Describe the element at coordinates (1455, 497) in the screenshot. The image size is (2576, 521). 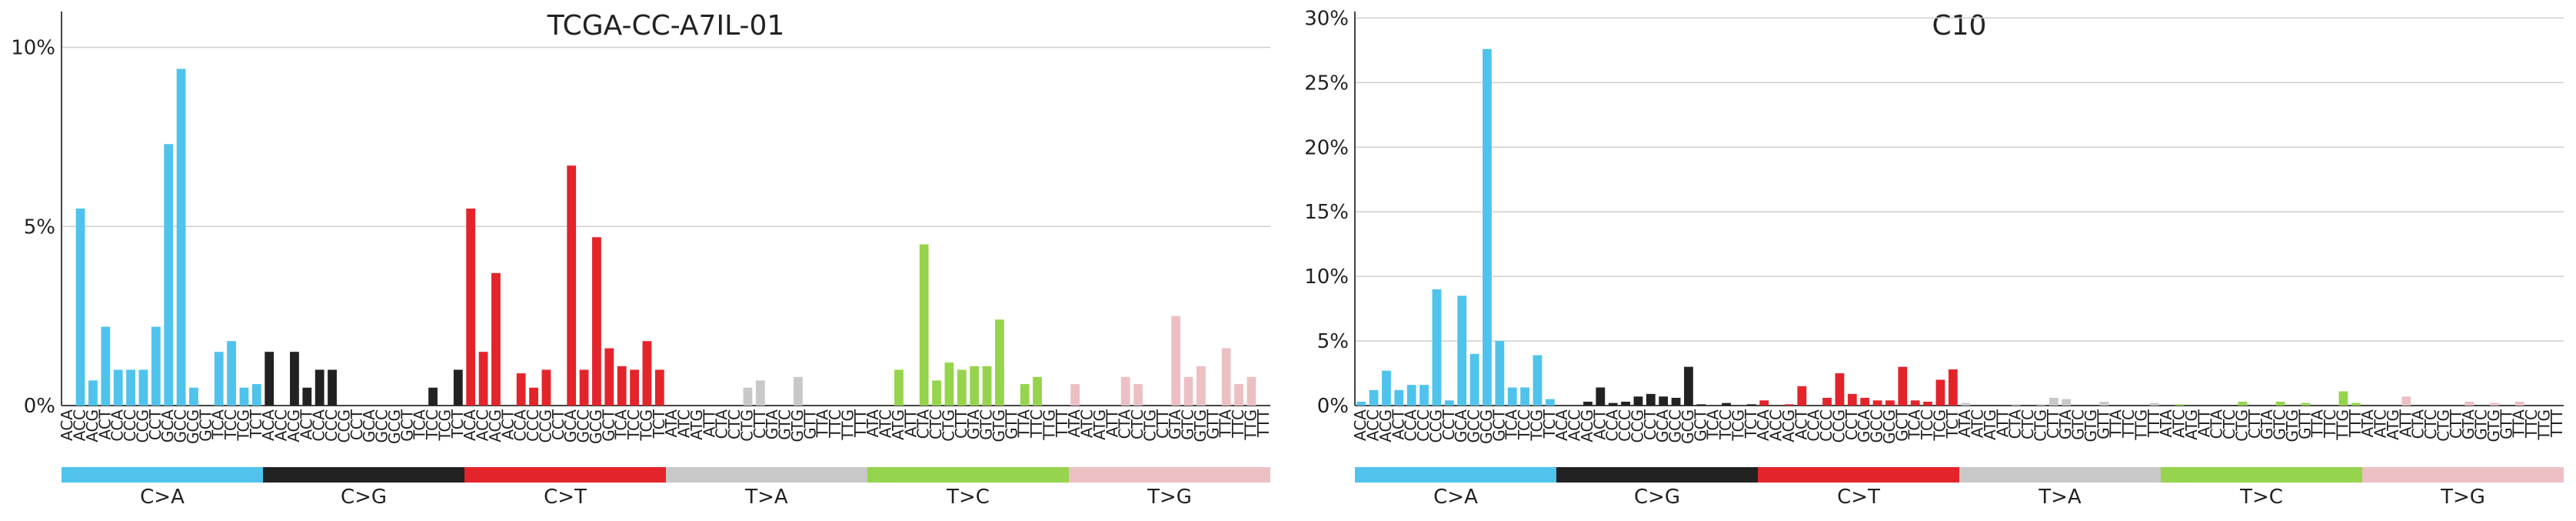
I see `band-label: C>A` at that location.